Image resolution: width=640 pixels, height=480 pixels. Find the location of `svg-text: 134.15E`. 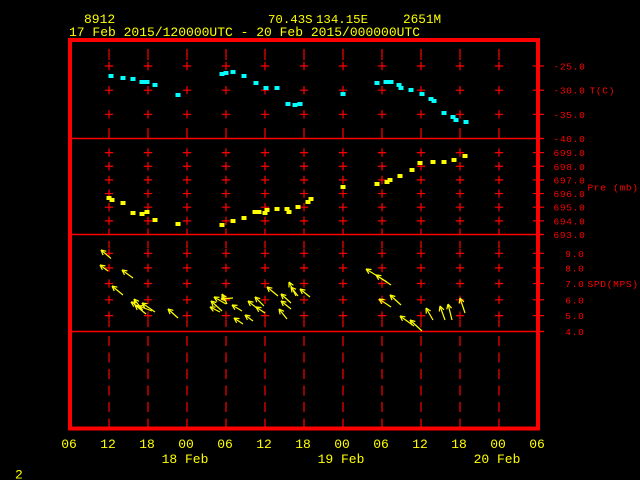

svg-text: 134.15E is located at coordinates (342, 20).